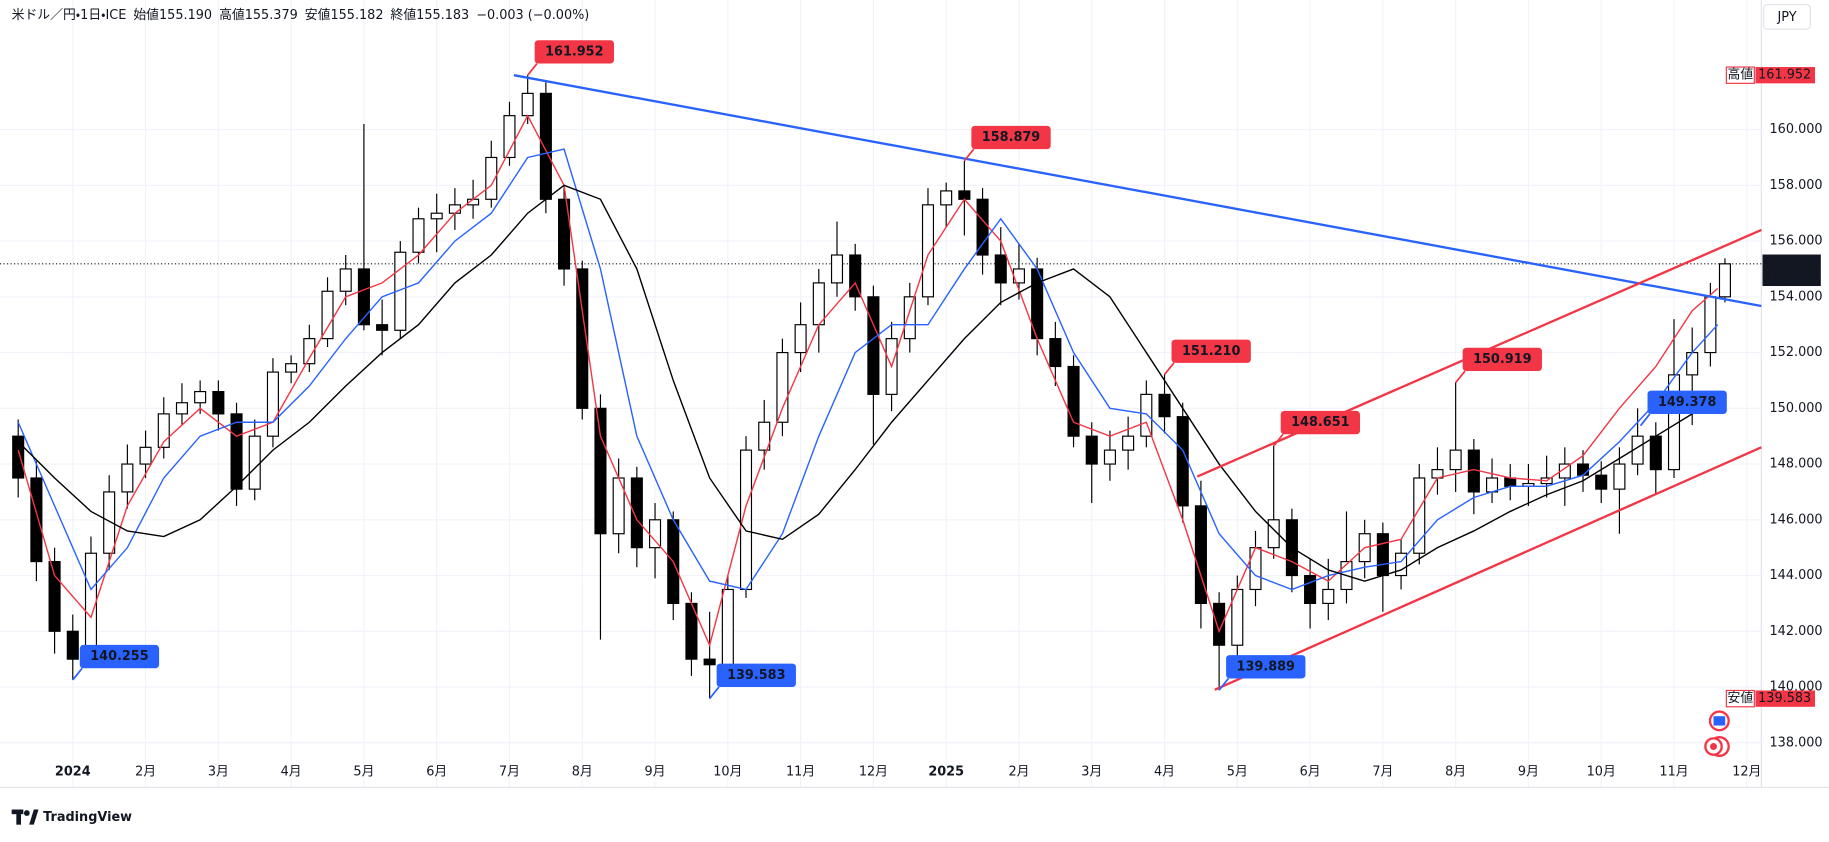  I want to click on trendline, so click(1488, 568).